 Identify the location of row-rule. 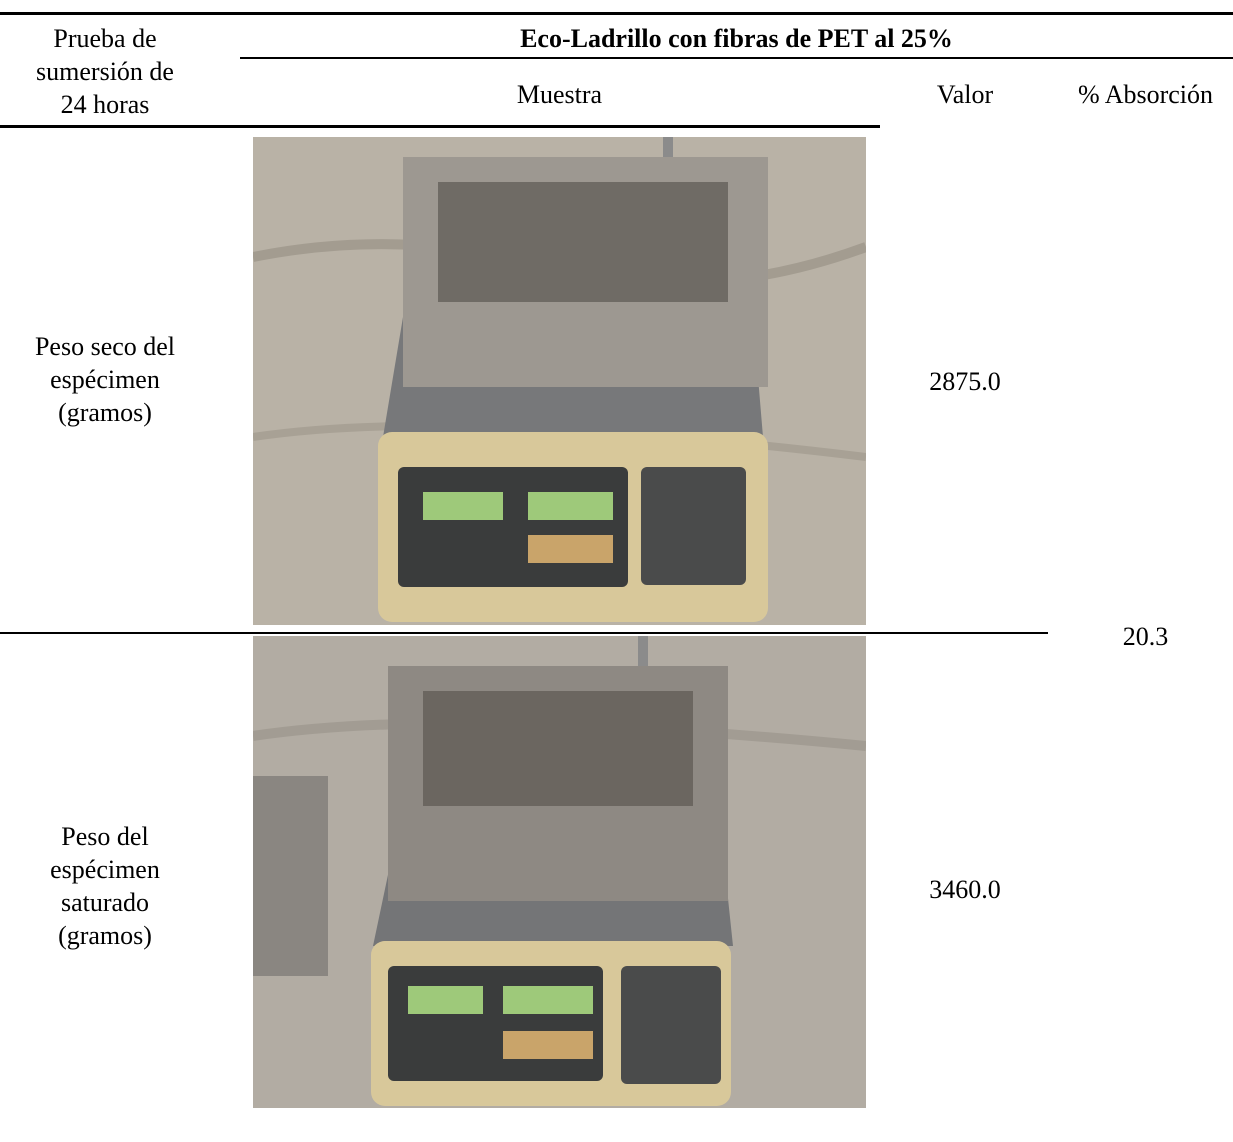
(524, 633).